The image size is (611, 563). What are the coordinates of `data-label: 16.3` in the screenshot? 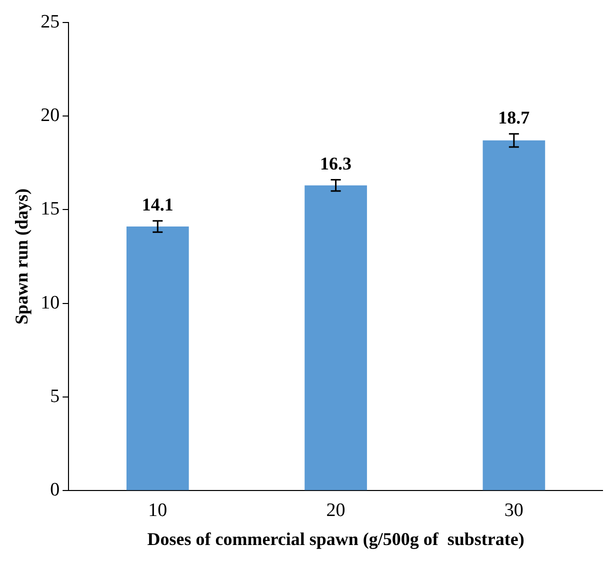 It's located at (336, 163).